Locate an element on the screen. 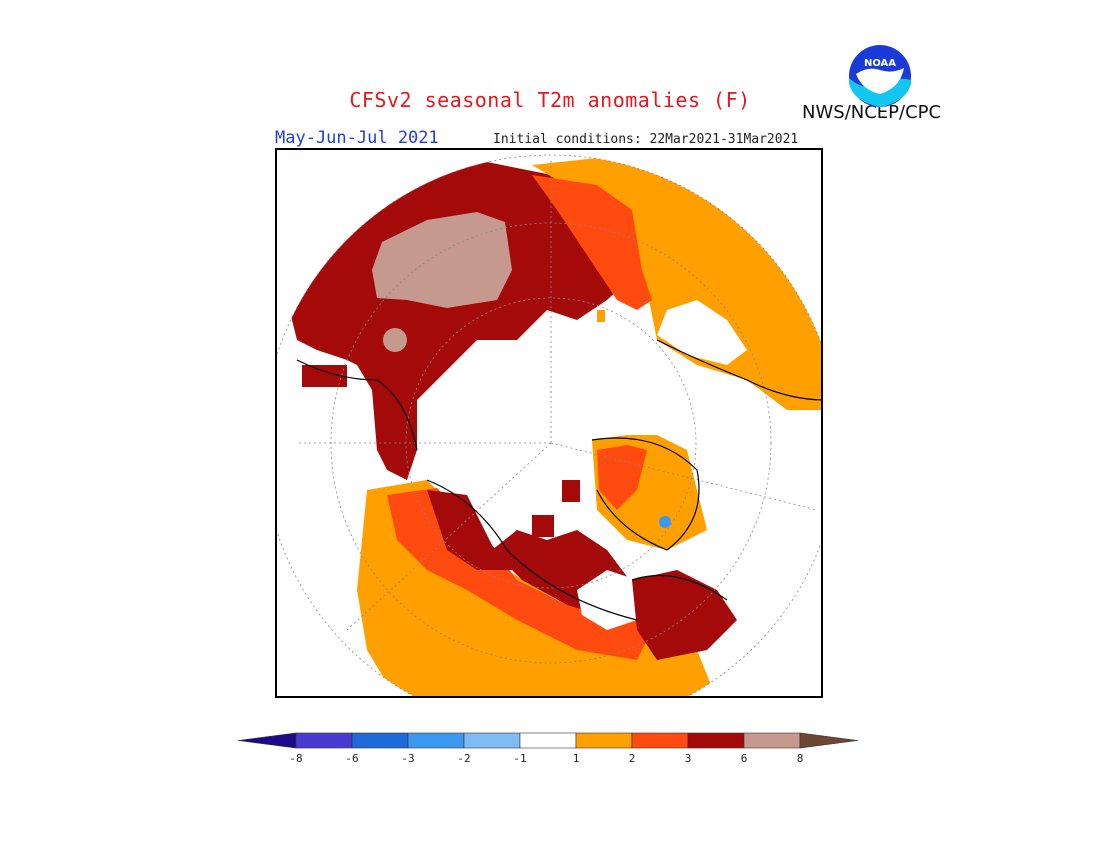 Image resolution: width=1100 pixels, height=850 pixels. legend-tick-label: -1 is located at coordinates (520, 758).